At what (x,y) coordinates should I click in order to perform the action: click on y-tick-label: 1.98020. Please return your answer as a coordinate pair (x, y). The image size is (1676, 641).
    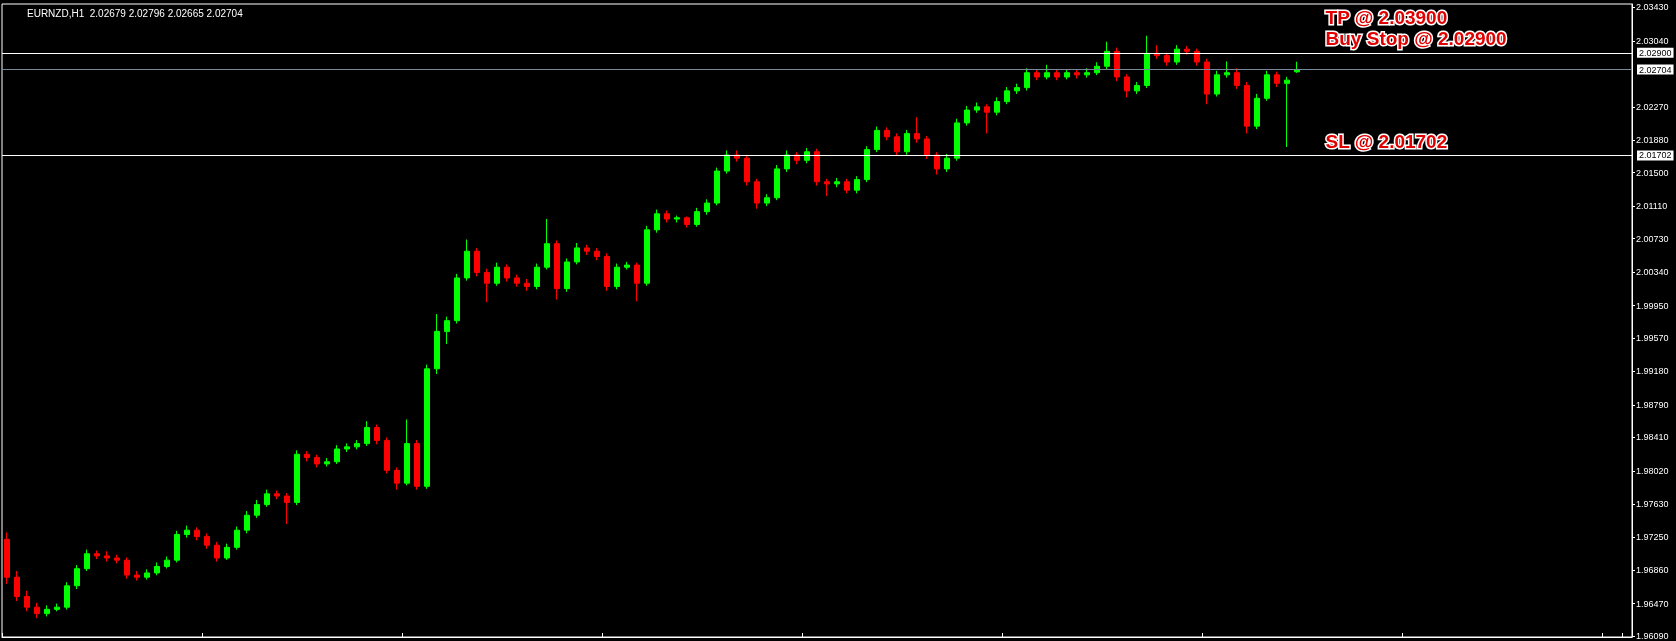
    Looking at the image, I should click on (1652, 470).